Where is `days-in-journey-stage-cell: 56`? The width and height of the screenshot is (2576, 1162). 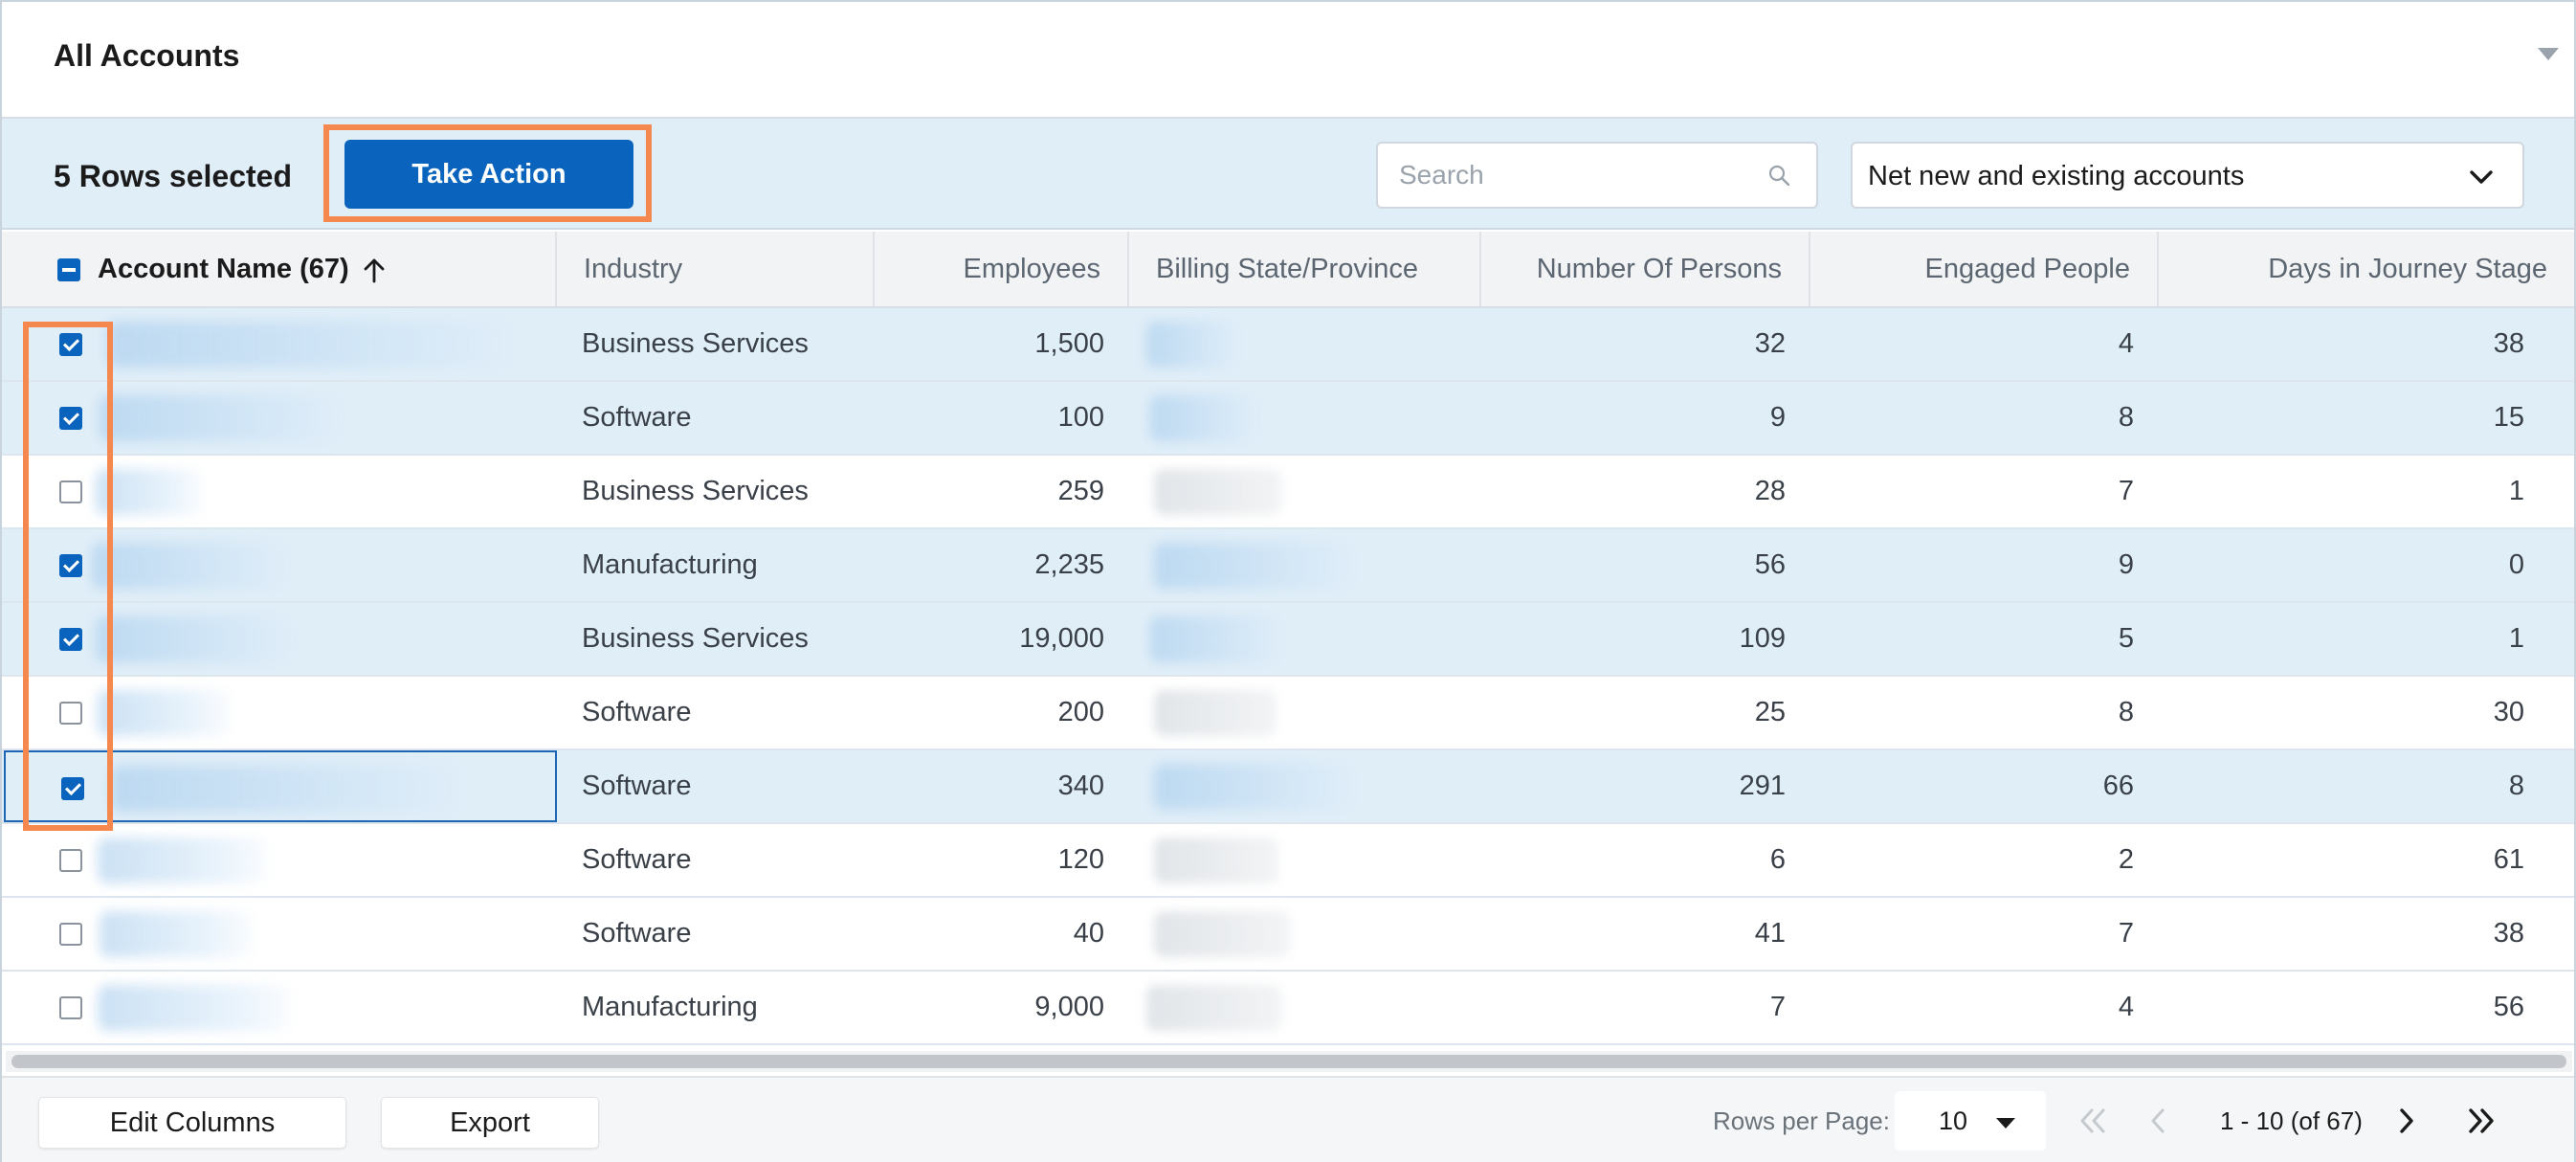
days-in-journey-stage-cell: 56 is located at coordinates (2508, 1007).